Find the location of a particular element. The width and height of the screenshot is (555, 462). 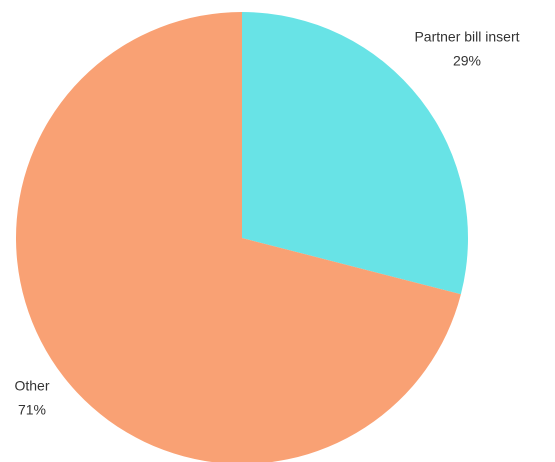

slice-label: Other is located at coordinates (31, 386).